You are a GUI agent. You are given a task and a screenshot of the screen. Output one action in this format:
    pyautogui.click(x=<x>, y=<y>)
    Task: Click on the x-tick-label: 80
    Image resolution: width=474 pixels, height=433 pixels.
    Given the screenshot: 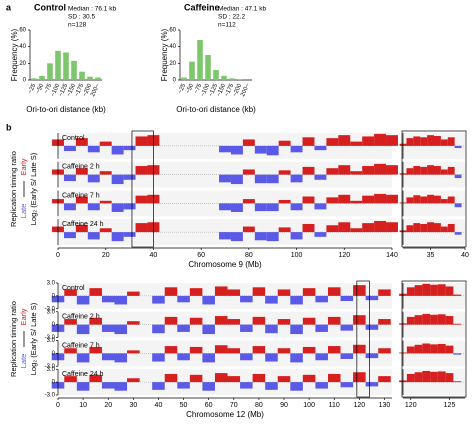 What is the action you would take?
    pyautogui.click(x=259, y=405)
    